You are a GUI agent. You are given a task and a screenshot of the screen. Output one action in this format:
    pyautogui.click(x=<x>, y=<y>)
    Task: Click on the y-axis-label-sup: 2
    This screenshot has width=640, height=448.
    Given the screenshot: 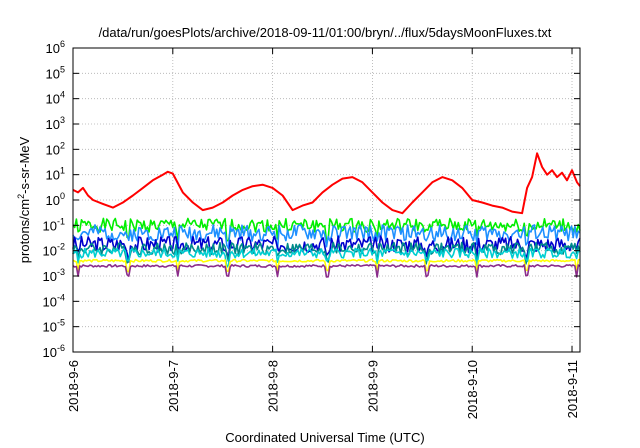 What is the action you would take?
    pyautogui.click(x=21, y=196)
    